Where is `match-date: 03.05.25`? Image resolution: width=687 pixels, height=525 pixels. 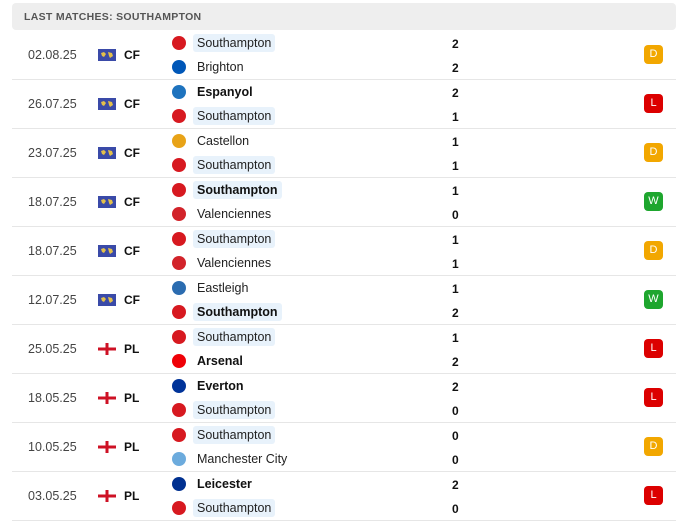 match-date: 03.05.25 is located at coordinates (52, 496).